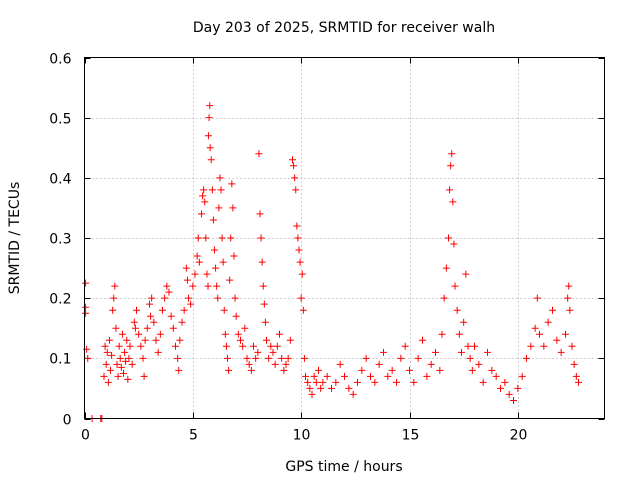 This screenshot has width=640, height=480. What do you see at coordinates (60, 300) in the screenshot?
I see `y-tick-label: 0.2` at bounding box center [60, 300].